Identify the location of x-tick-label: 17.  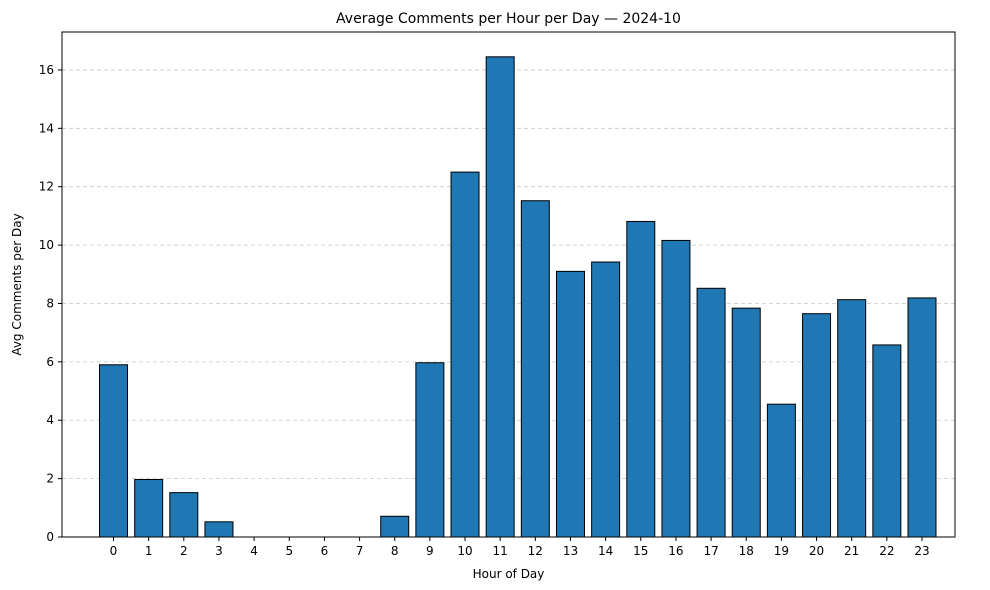
(710, 551).